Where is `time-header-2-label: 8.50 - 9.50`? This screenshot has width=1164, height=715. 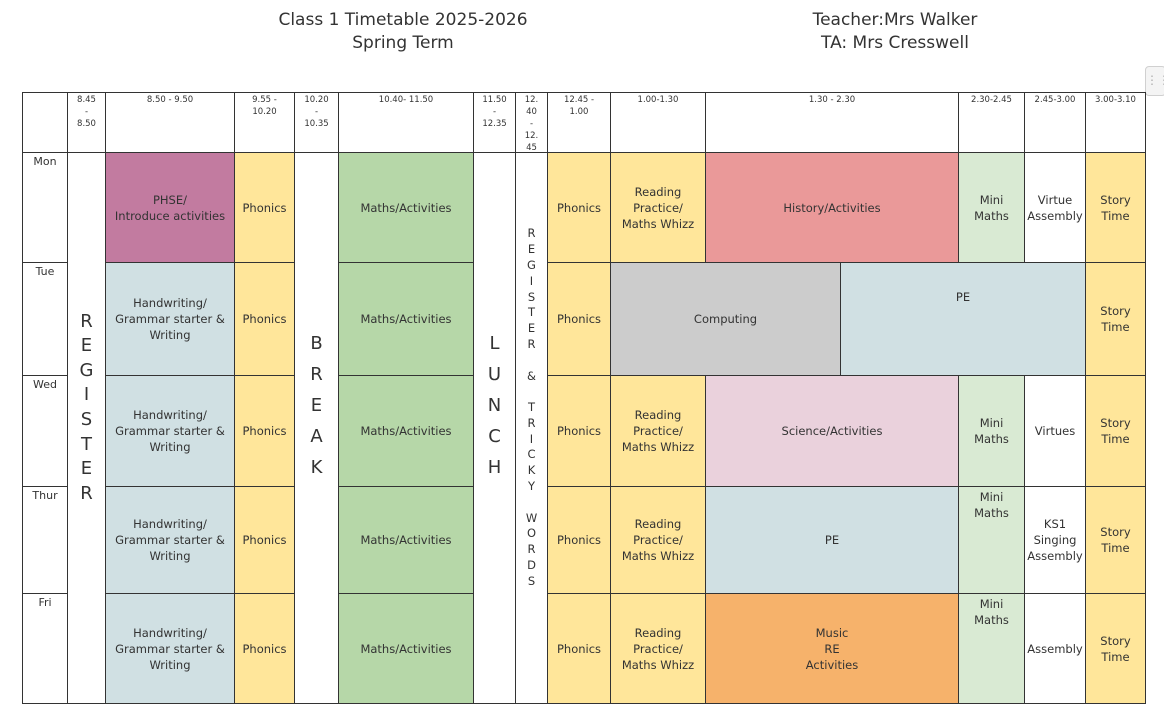
time-header-2-label: 8.50 - 9.50 is located at coordinates (170, 100).